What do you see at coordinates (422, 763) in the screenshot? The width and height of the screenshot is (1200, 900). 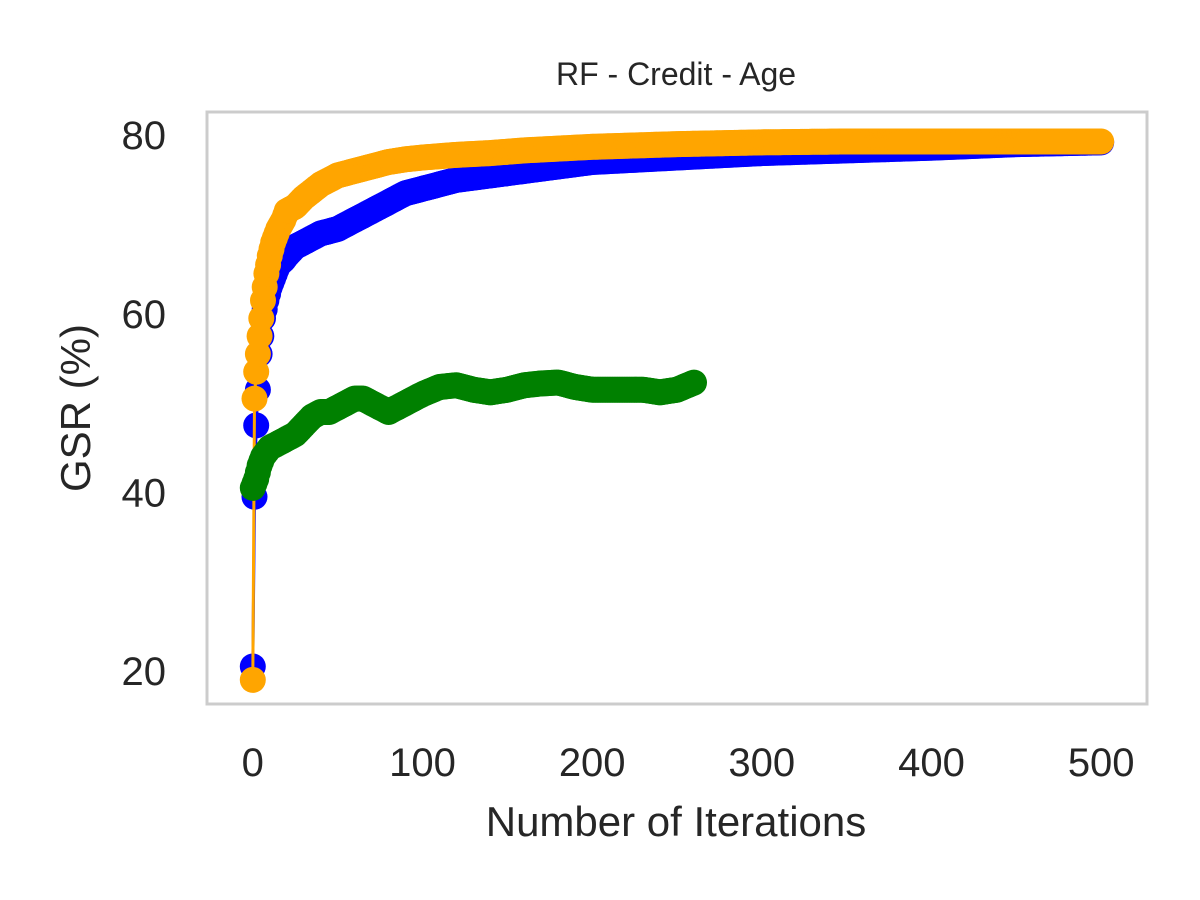 I see `x-tick-label: 100` at bounding box center [422, 763].